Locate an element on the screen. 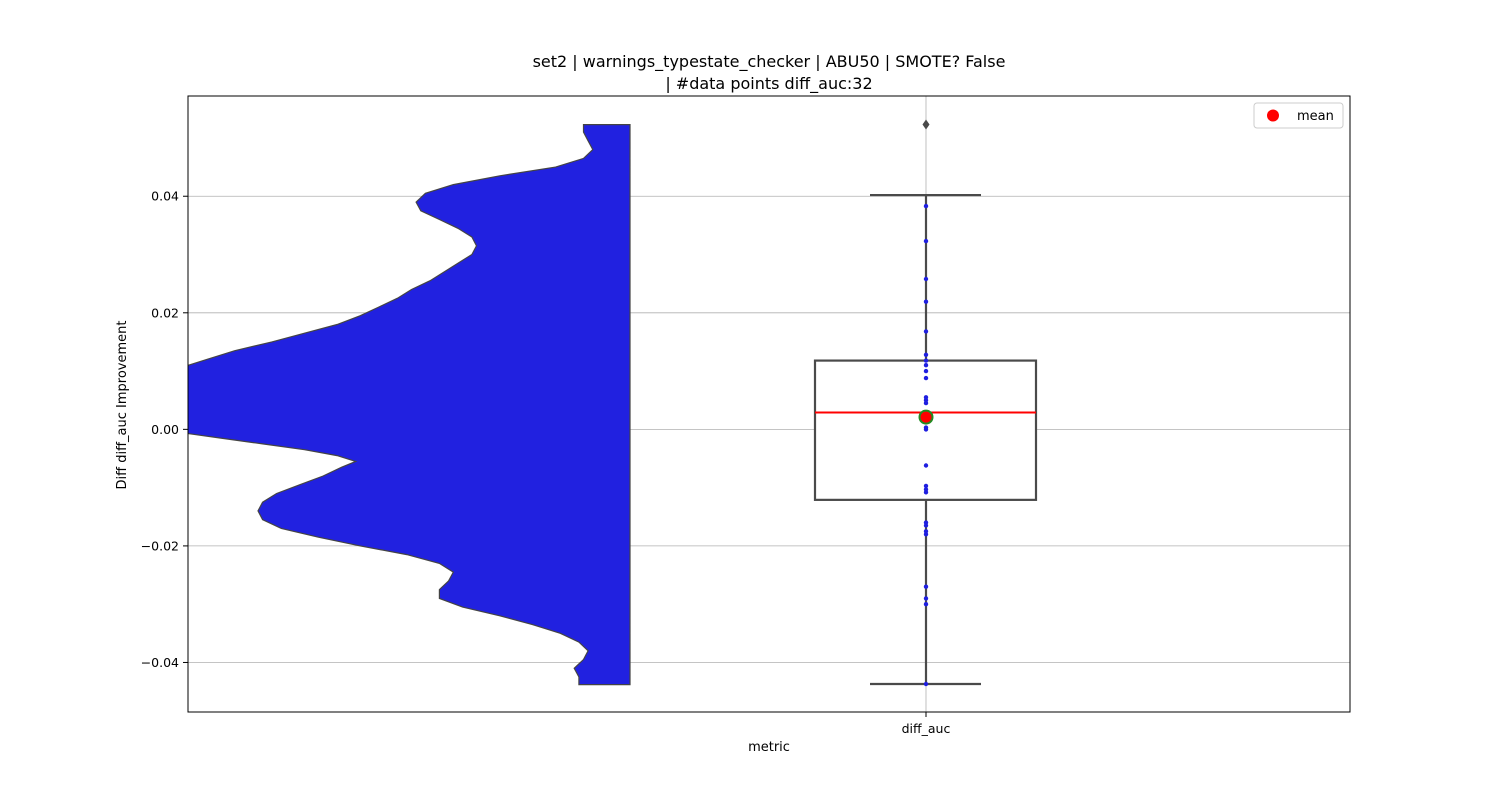 Image resolution: width=1500 pixels, height=800 pixels. data-points is located at coordinates (926, 445).